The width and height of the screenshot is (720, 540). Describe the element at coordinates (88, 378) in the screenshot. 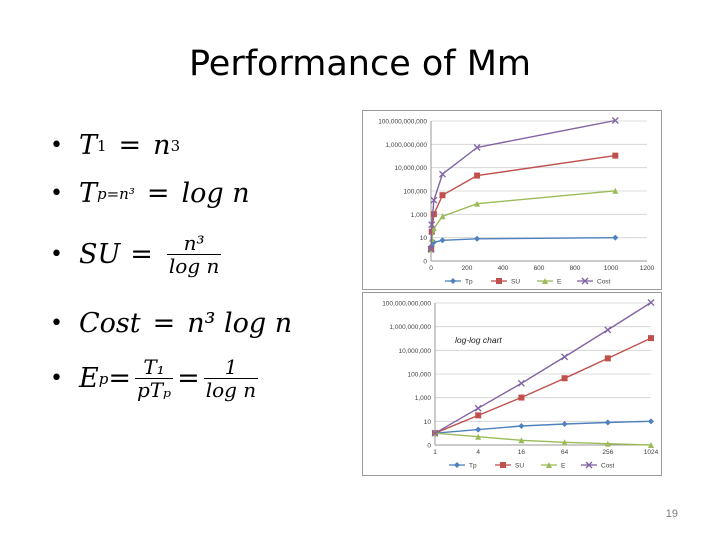

I see `formula-ep-lhs: E` at that location.